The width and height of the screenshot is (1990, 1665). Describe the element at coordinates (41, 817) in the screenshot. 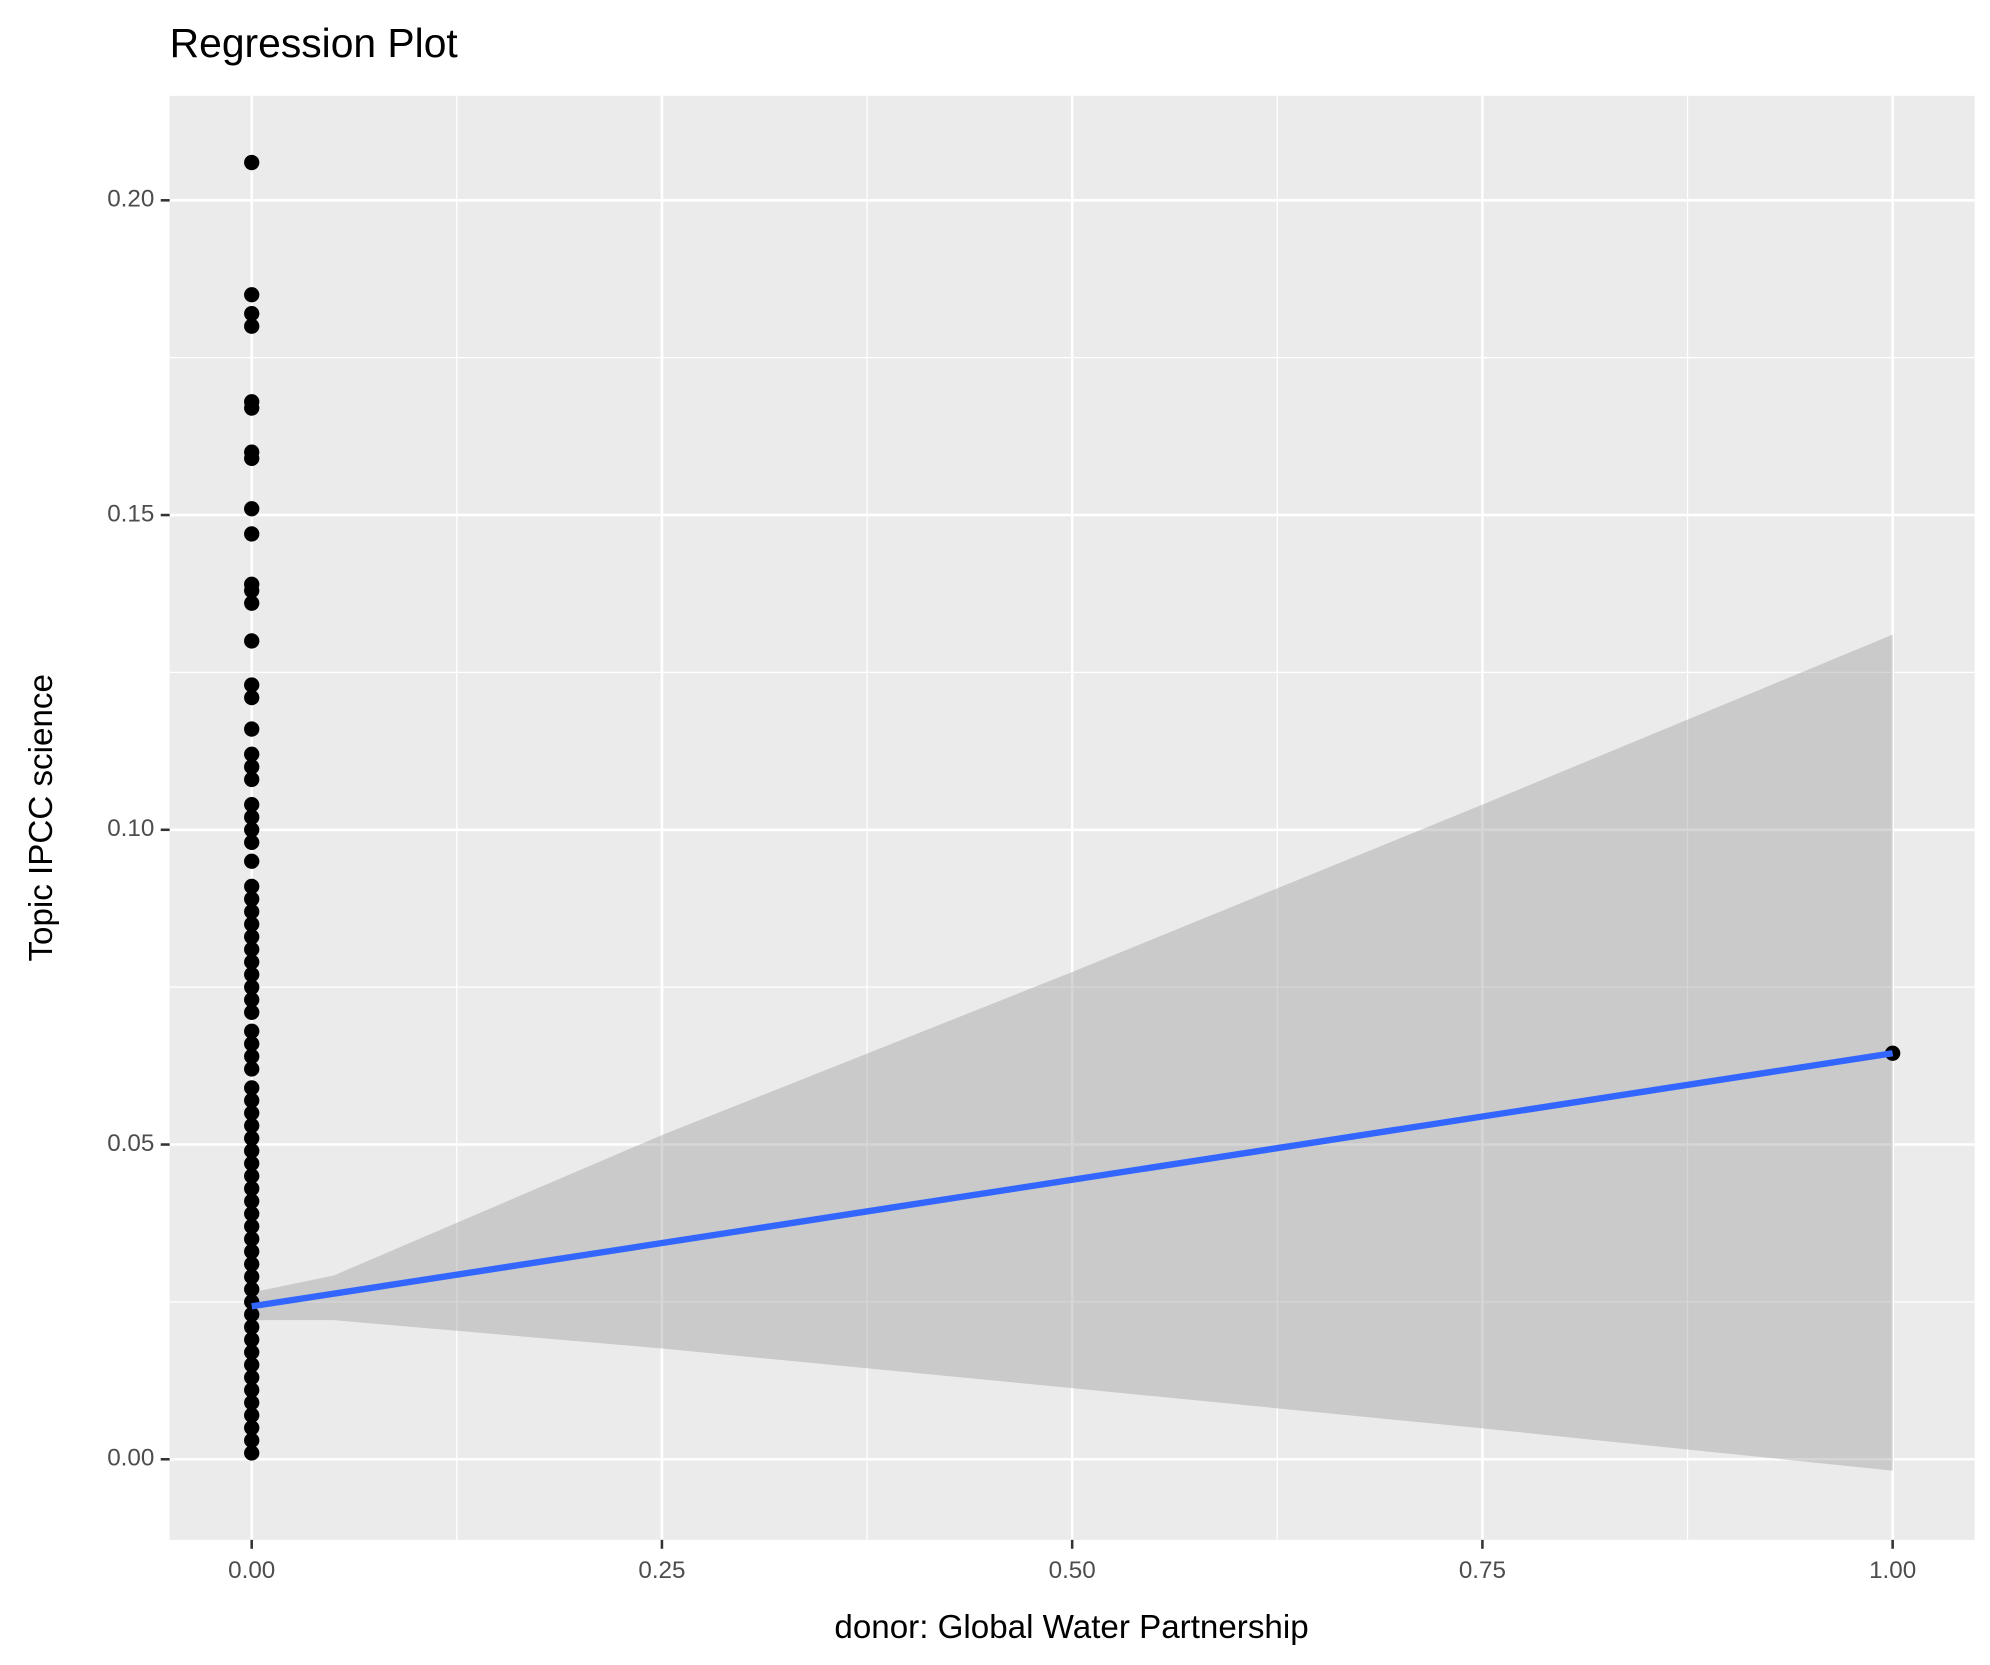

I see `y-axis-title: Topic IPCC science` at that location.